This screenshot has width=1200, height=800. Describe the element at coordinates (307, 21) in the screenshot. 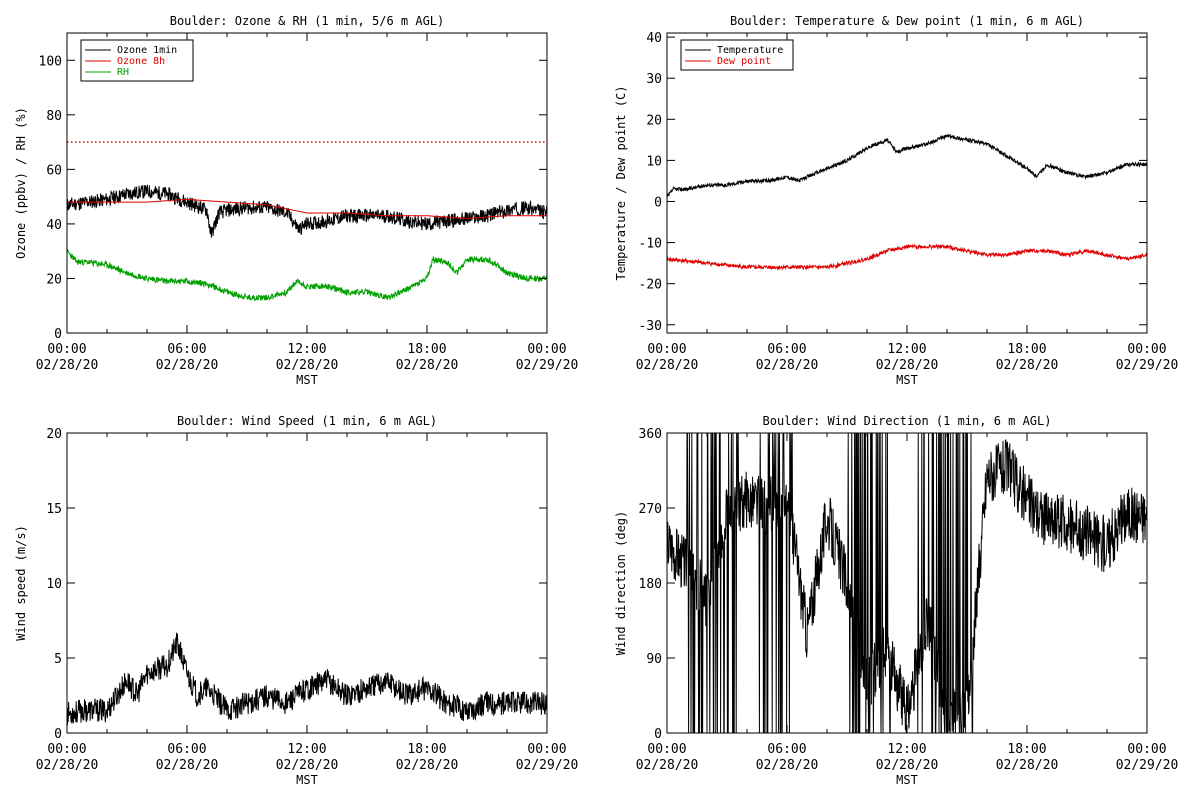

I see `chart-title: Boulder: Ozone & RH (1 min, 5/6 m AGL)` at that location.